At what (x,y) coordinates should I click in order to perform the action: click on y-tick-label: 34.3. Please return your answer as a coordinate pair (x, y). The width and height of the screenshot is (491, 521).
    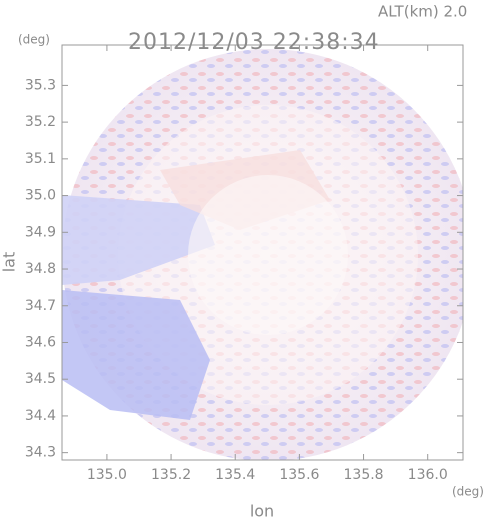
    Looking at the image, I should click on (40, 453).